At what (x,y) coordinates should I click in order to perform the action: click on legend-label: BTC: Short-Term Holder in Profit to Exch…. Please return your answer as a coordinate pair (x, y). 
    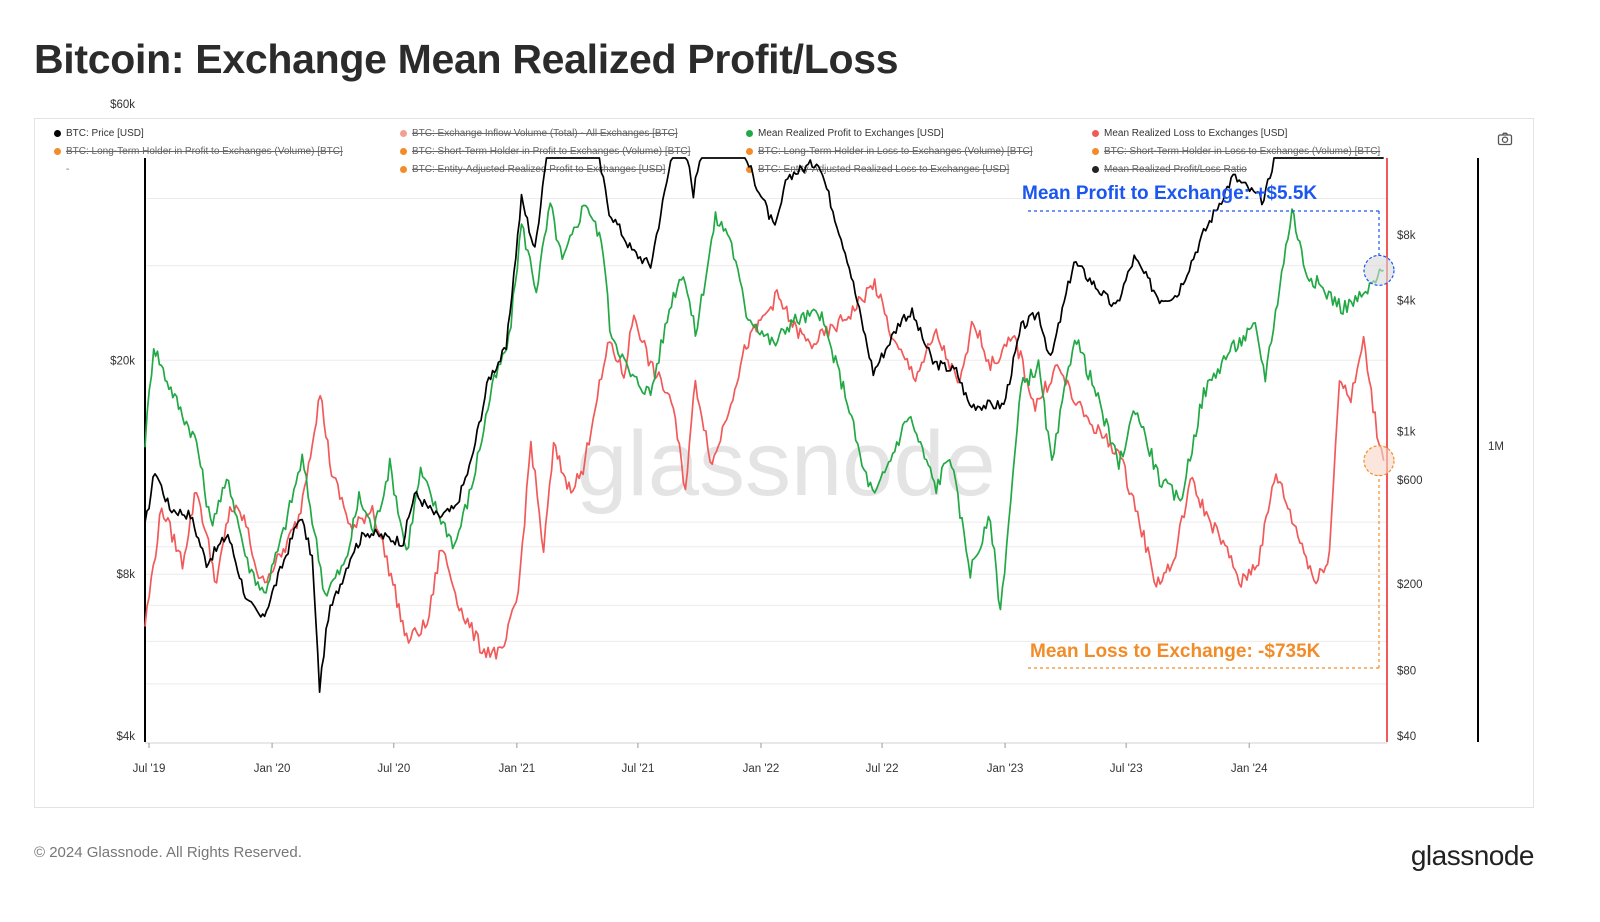
    Looking at the image, I should click on (551, 151).